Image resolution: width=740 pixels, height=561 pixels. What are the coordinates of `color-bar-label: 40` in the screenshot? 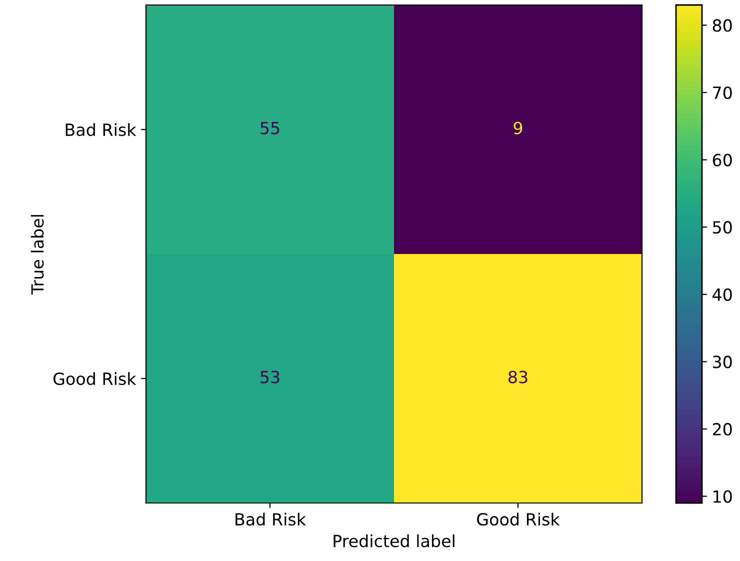 It's located at (722, 294).